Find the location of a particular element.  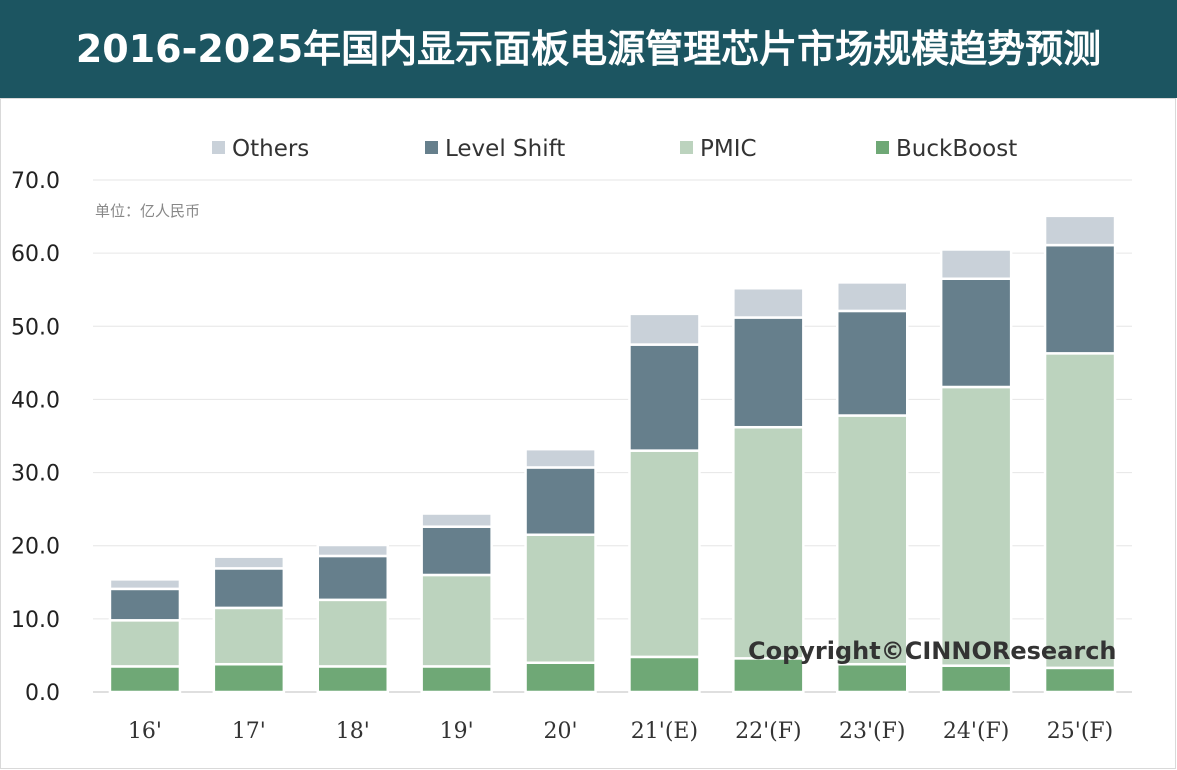

x-tick-label: 16' is located at coordinates (145, 731).